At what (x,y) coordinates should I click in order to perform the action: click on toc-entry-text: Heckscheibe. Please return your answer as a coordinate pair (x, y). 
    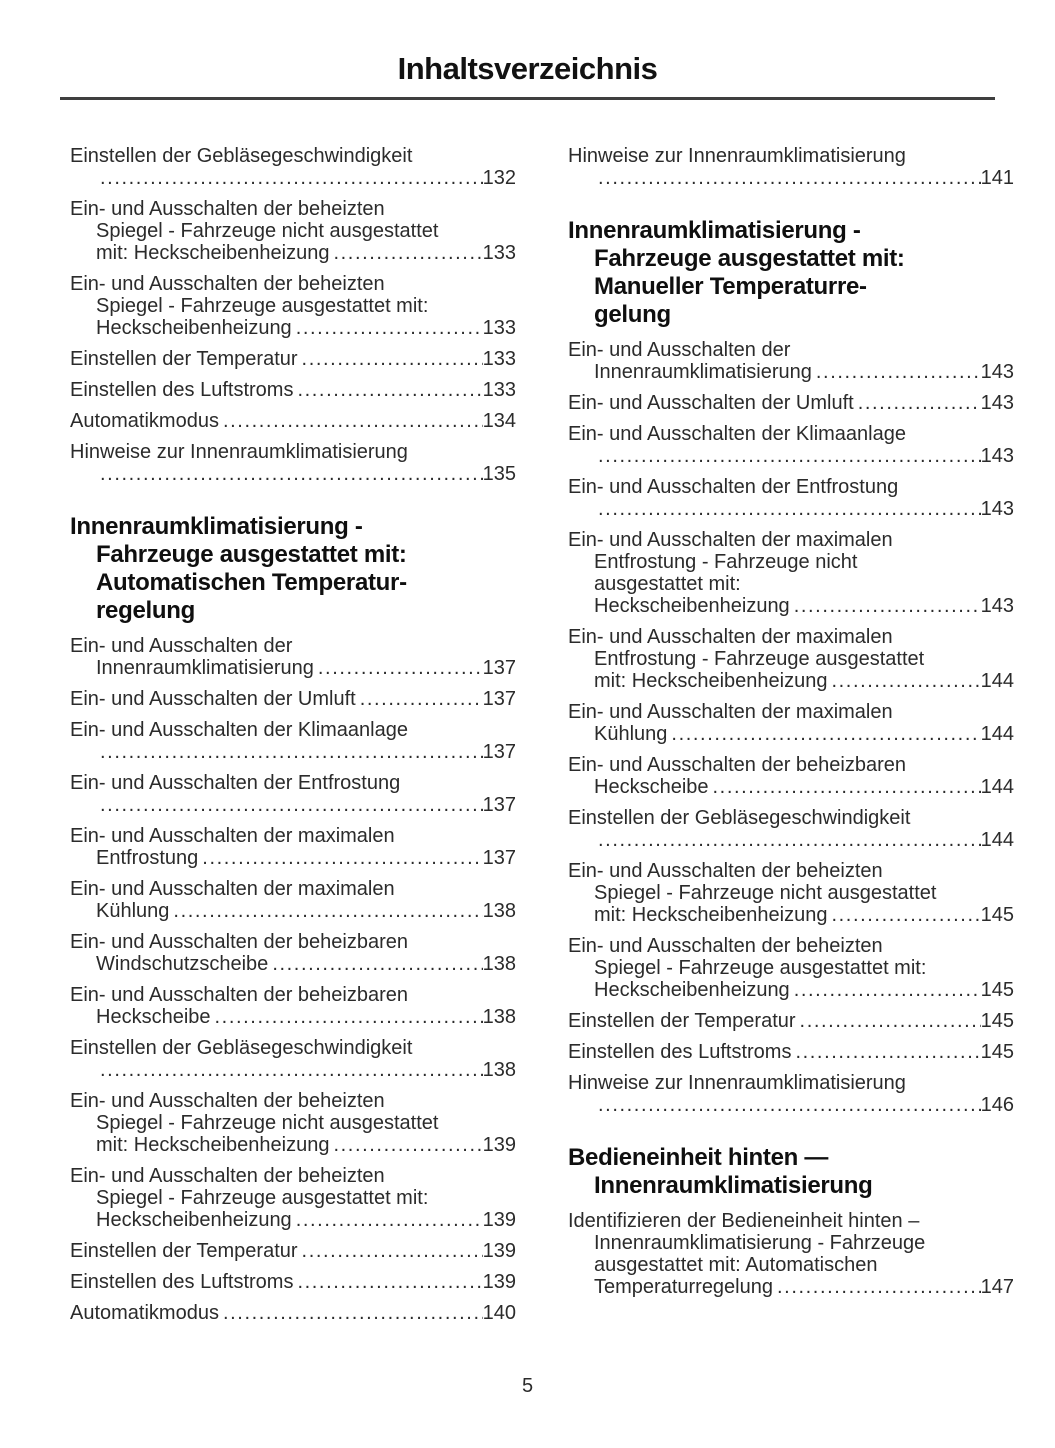
    Looking at the image, I should click on (153, 1017).